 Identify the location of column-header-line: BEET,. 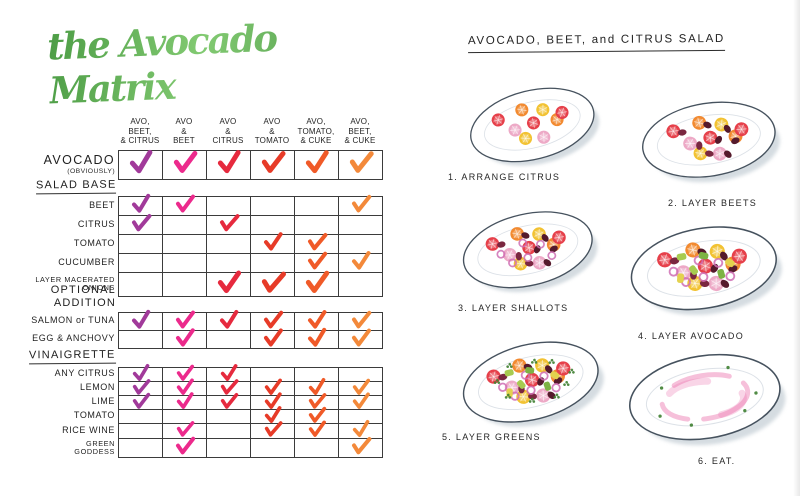
(360, 131).